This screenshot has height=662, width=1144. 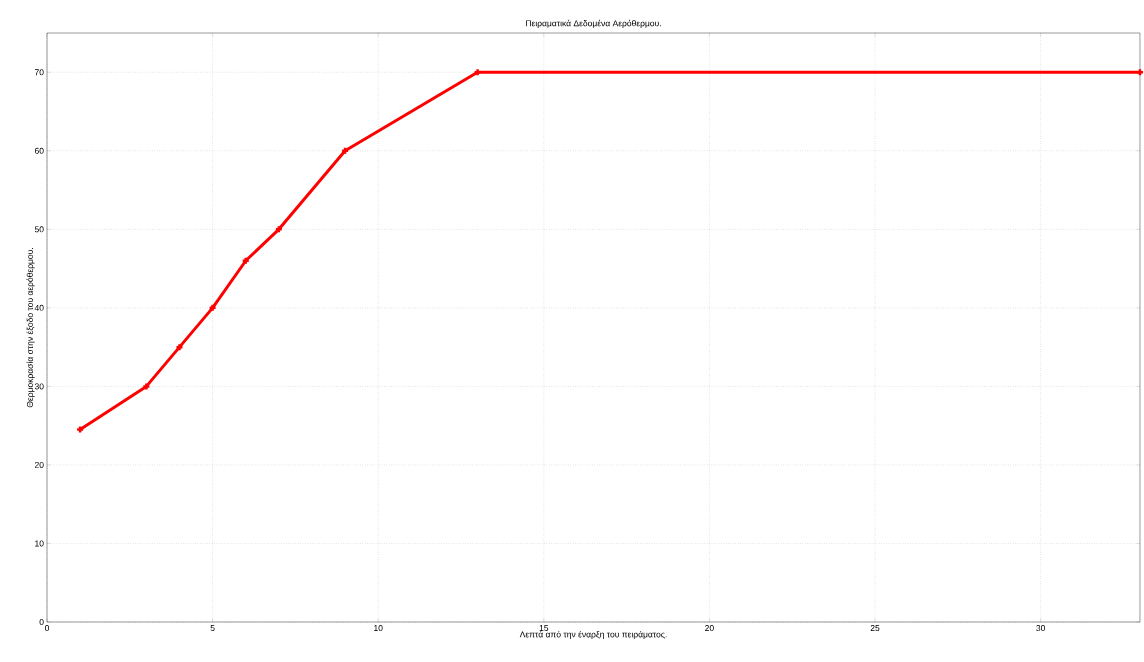 What do you see at coordinates (39, 307) in the screenshot?
I see `y-tick-label: 40` at bounding box center [39, 307].